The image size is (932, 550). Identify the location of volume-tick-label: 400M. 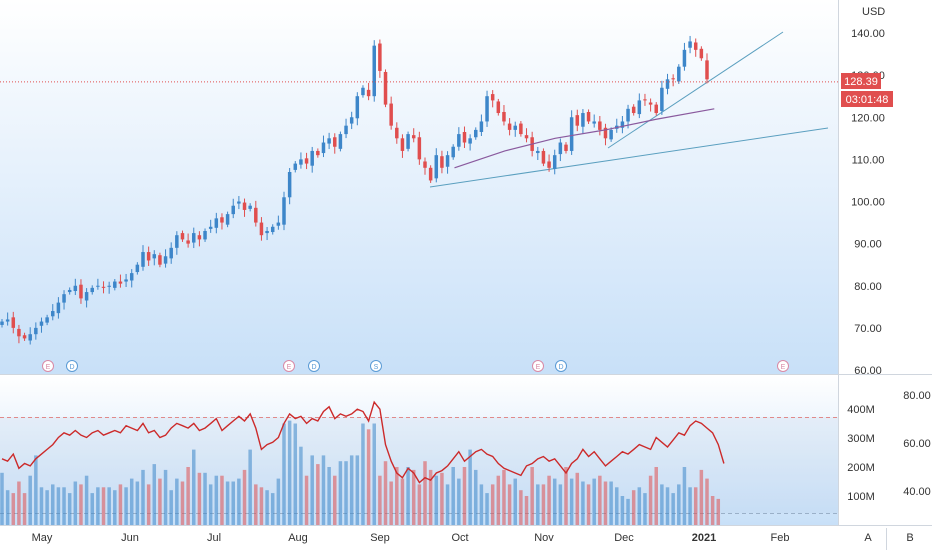
(861, 410).